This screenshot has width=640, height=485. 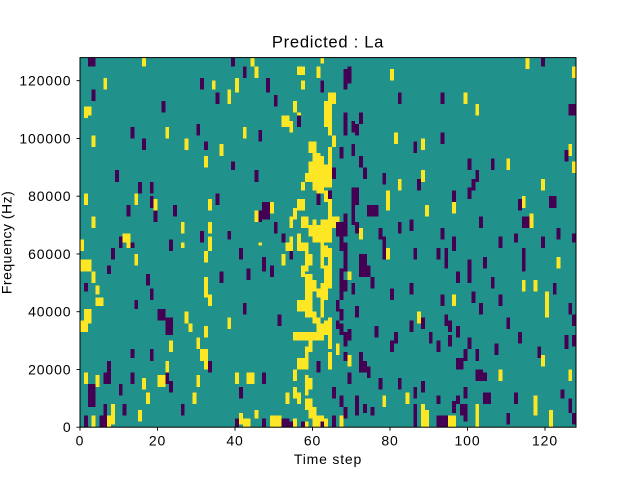 What do you see at coordinates (45, 138) in the screenshot?
I see `svg-text: 100000` at bounding box center [45, 138].